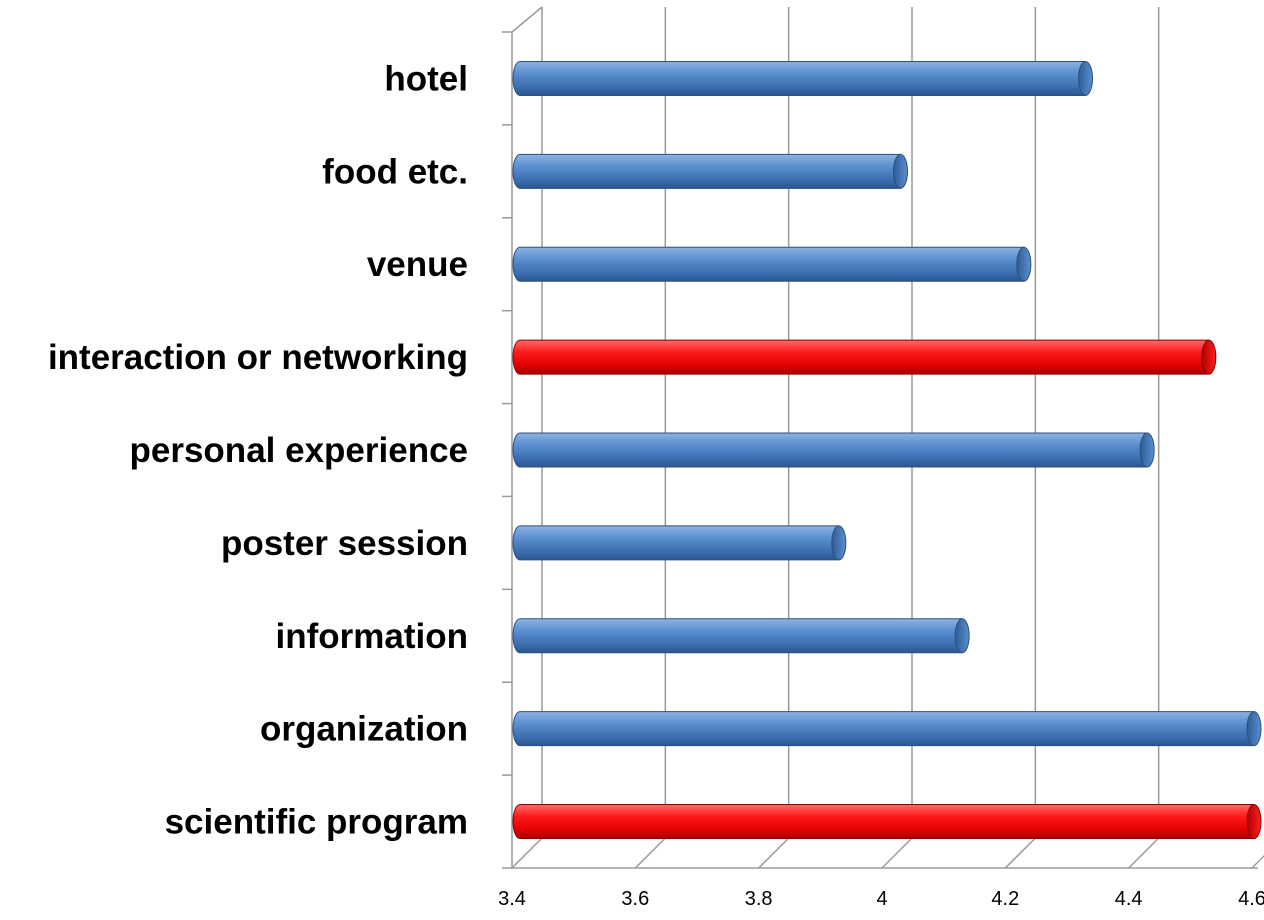 Image resolution: width=1264 pixels, height=920 pixels. I want to click on x-tick-label: 4.4, so click(1129, 899).